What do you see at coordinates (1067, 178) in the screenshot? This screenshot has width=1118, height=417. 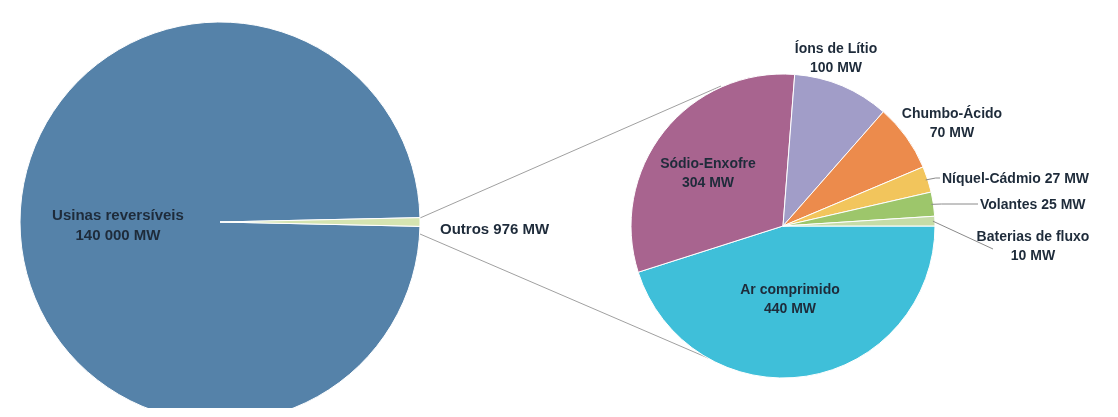 I see `data-label: 27 MW` at bounding box center [1067, 178].